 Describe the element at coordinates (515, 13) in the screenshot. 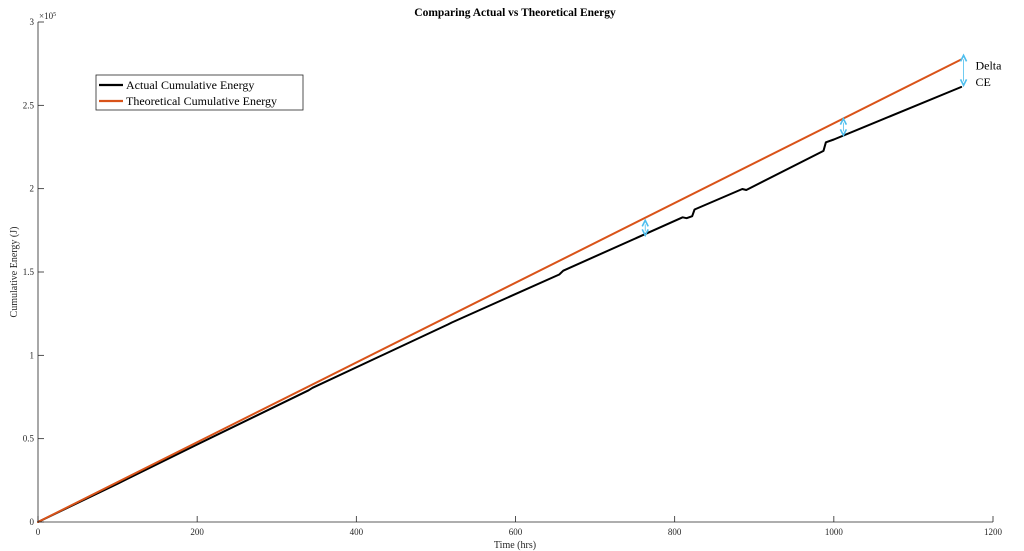

I see `chart-title: Comparing Actual vs Theoretical Energy` at that location.